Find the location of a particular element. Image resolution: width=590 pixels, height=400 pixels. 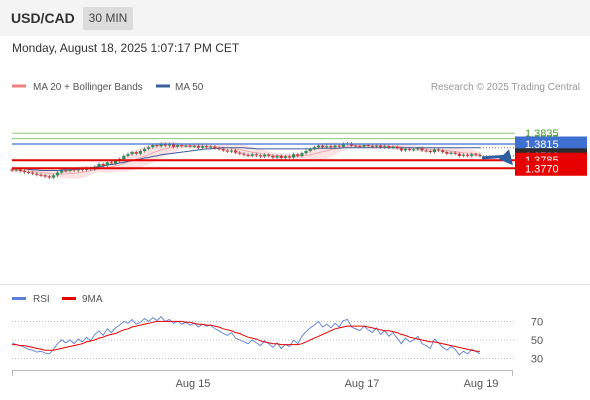

level-label-1.3770: 1.3770 is located at coordinates (542, 169).